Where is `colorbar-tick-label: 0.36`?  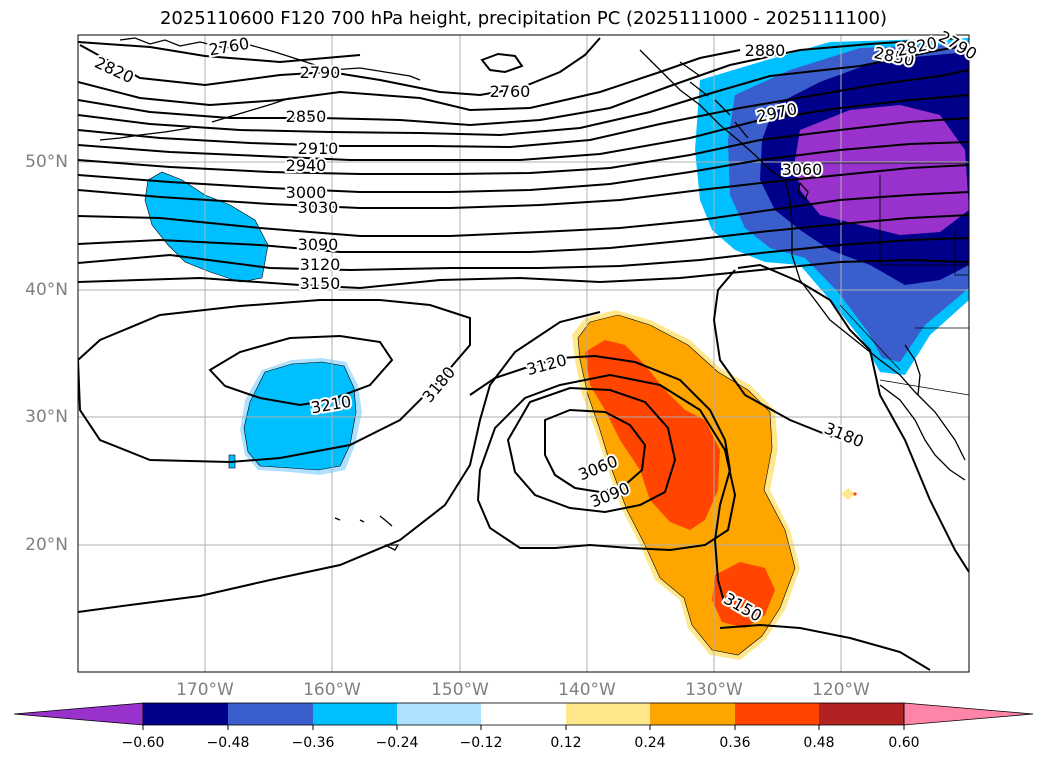
colorbar-tick-label: 0.36 is located at coordinates (735, 743).